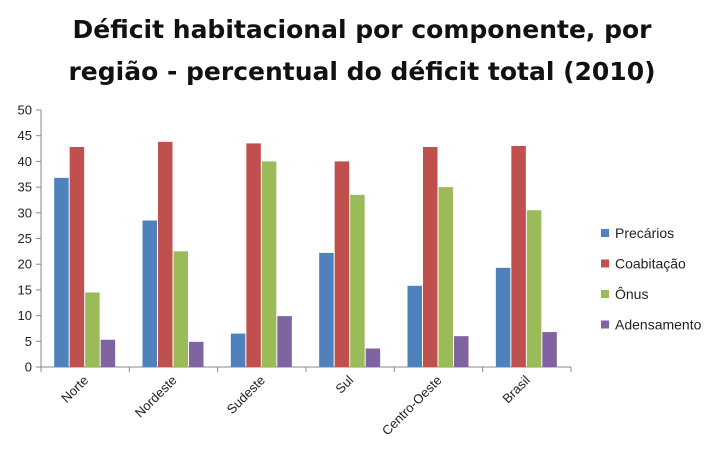  I want to click on x-category-label: Sul, so click(344, 384).